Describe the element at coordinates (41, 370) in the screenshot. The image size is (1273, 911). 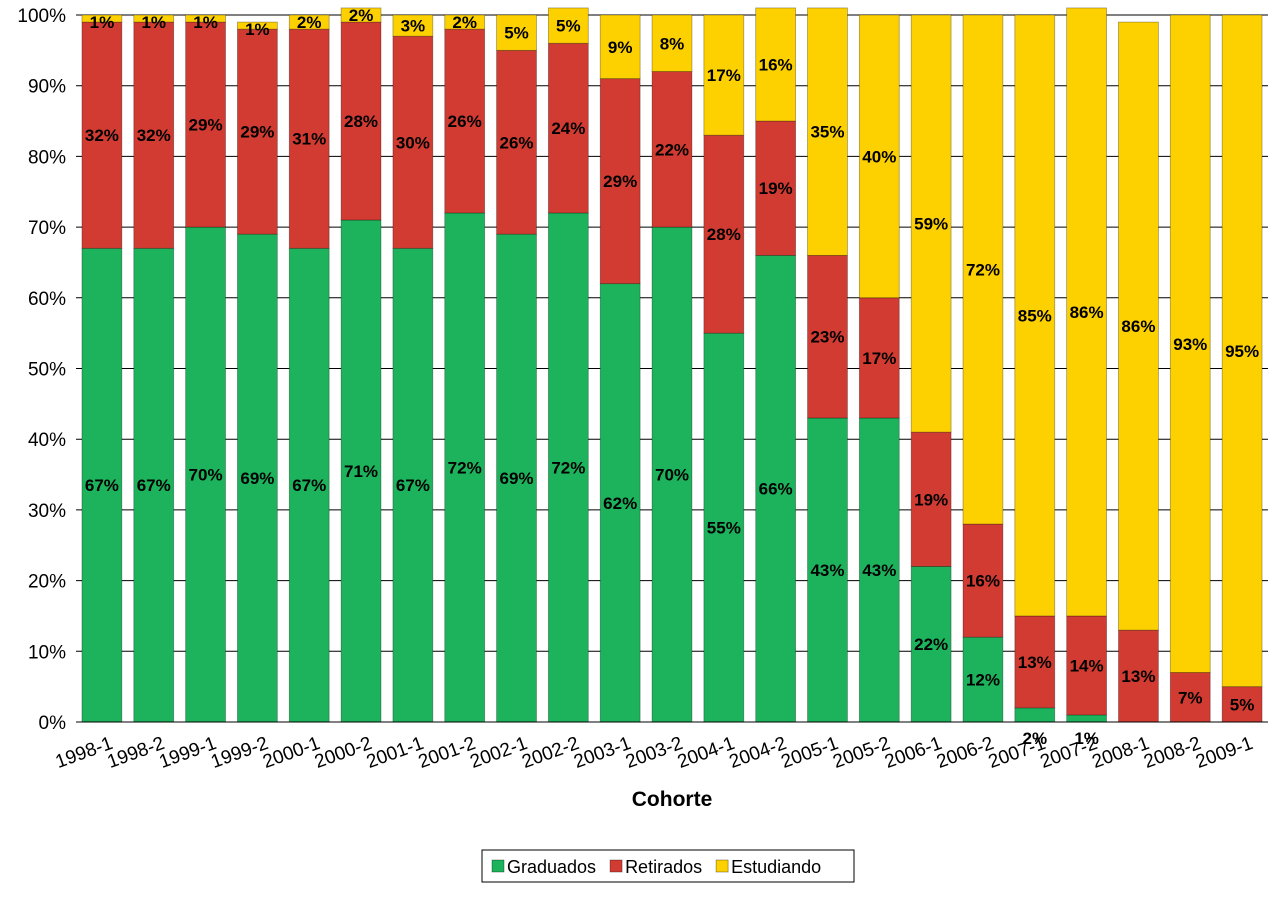
I see `y-axis-ticks: 0% 10% 20% 30% 40% 50% 60% 70% 80% 90% 100%` at that location.